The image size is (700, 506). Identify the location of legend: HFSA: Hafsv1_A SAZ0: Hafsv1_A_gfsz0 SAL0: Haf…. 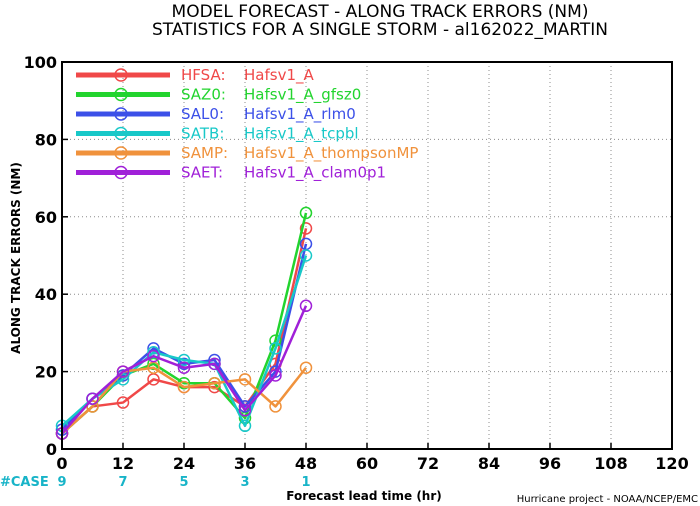
(247, 124).